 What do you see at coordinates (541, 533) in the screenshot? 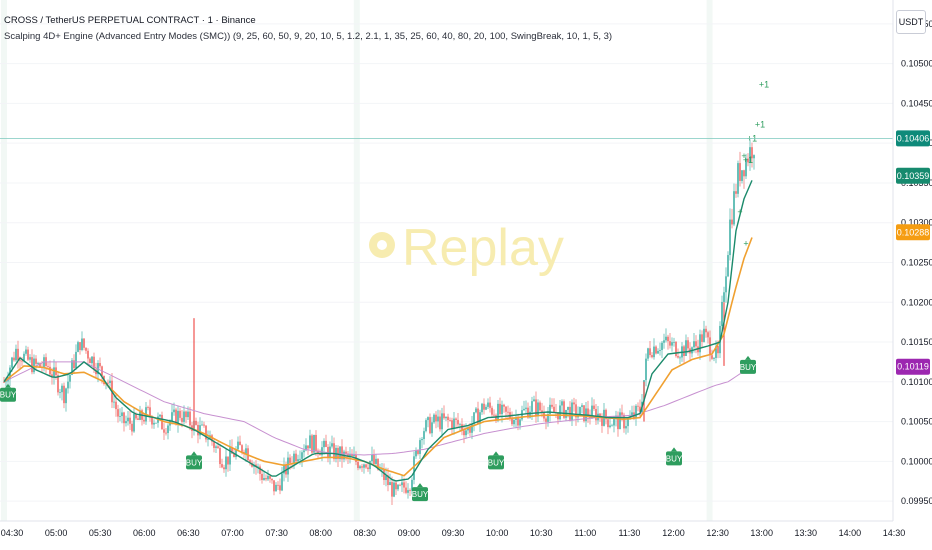
I see `x-tick-label: 10:30` at bounding box center [541, 533].